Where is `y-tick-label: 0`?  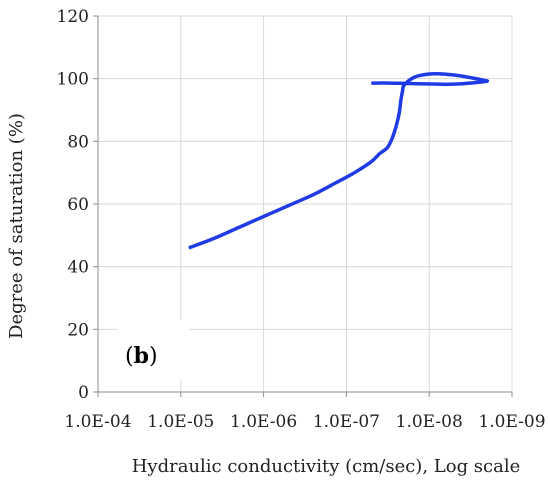 y-tick-label: 0 is located at coordinates (83, 393).